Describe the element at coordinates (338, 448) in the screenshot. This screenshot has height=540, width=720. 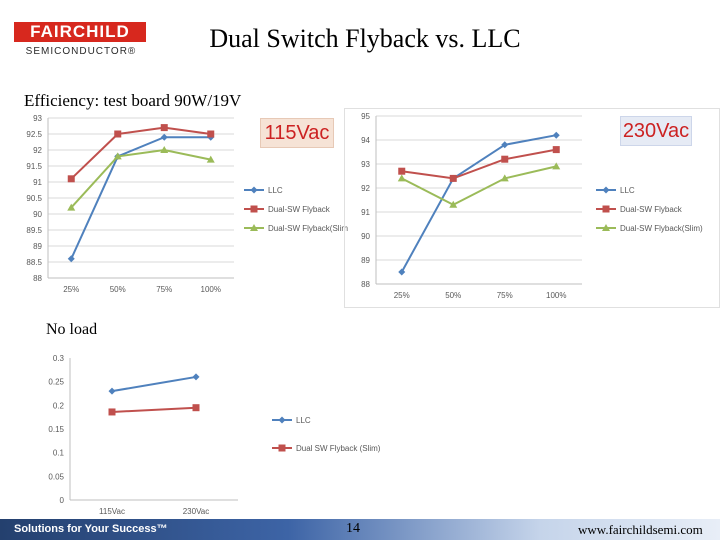
I see `legend-label: Dual SW Flyback (Slim)` at that location.